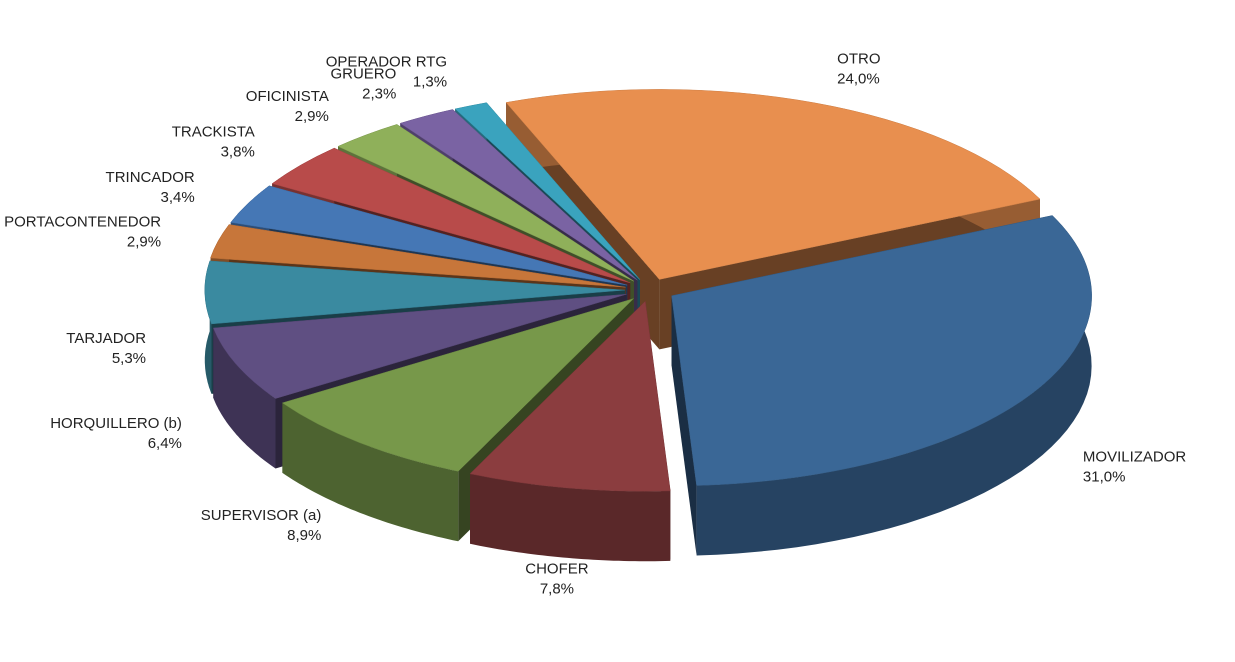 The height and width of the screenshot is (662, 1235). Describe the element at coordinates (116, 423) in the screenshot. I see `category-label: HORQUILLERO (b)` at that location.